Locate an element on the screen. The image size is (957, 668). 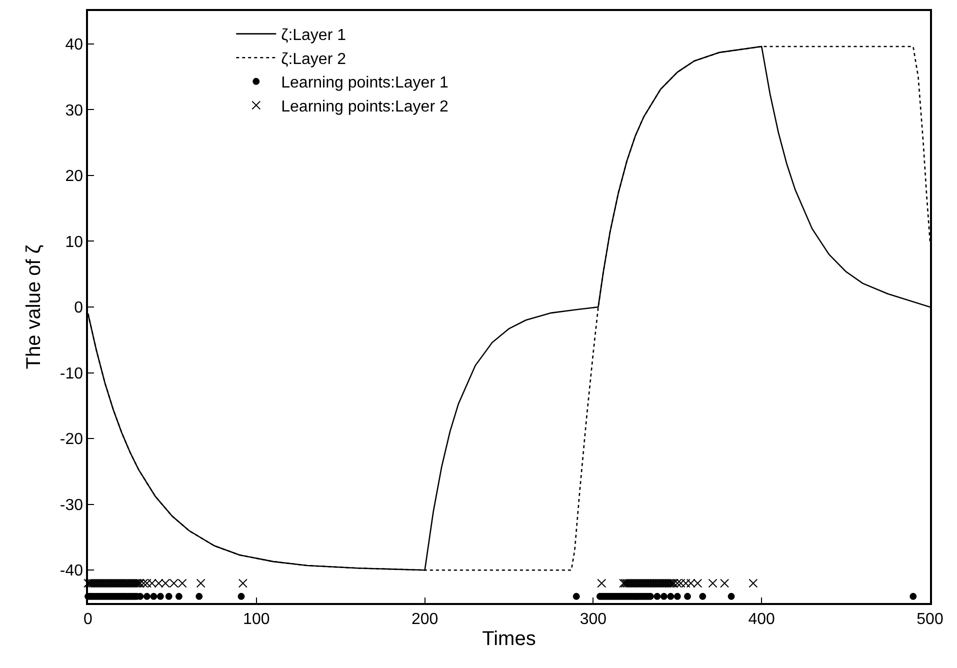
y-tick-label: -30 is located at coordinates (72, 505).